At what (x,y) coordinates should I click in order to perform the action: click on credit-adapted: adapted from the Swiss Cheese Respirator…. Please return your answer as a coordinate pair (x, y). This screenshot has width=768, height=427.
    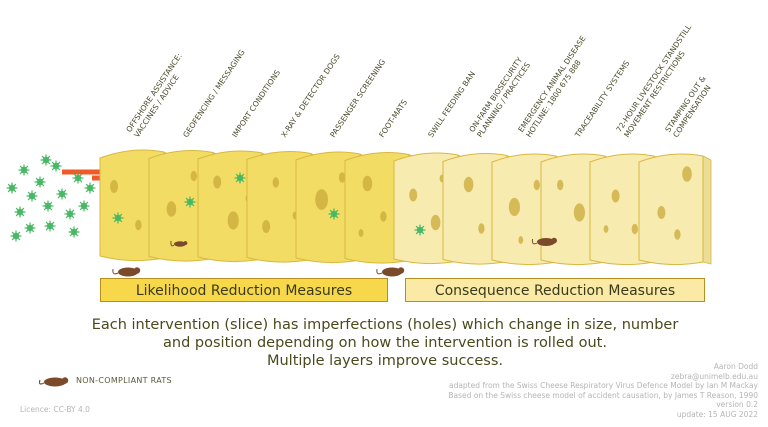
    Looking at the image, I should click on (603, 385).